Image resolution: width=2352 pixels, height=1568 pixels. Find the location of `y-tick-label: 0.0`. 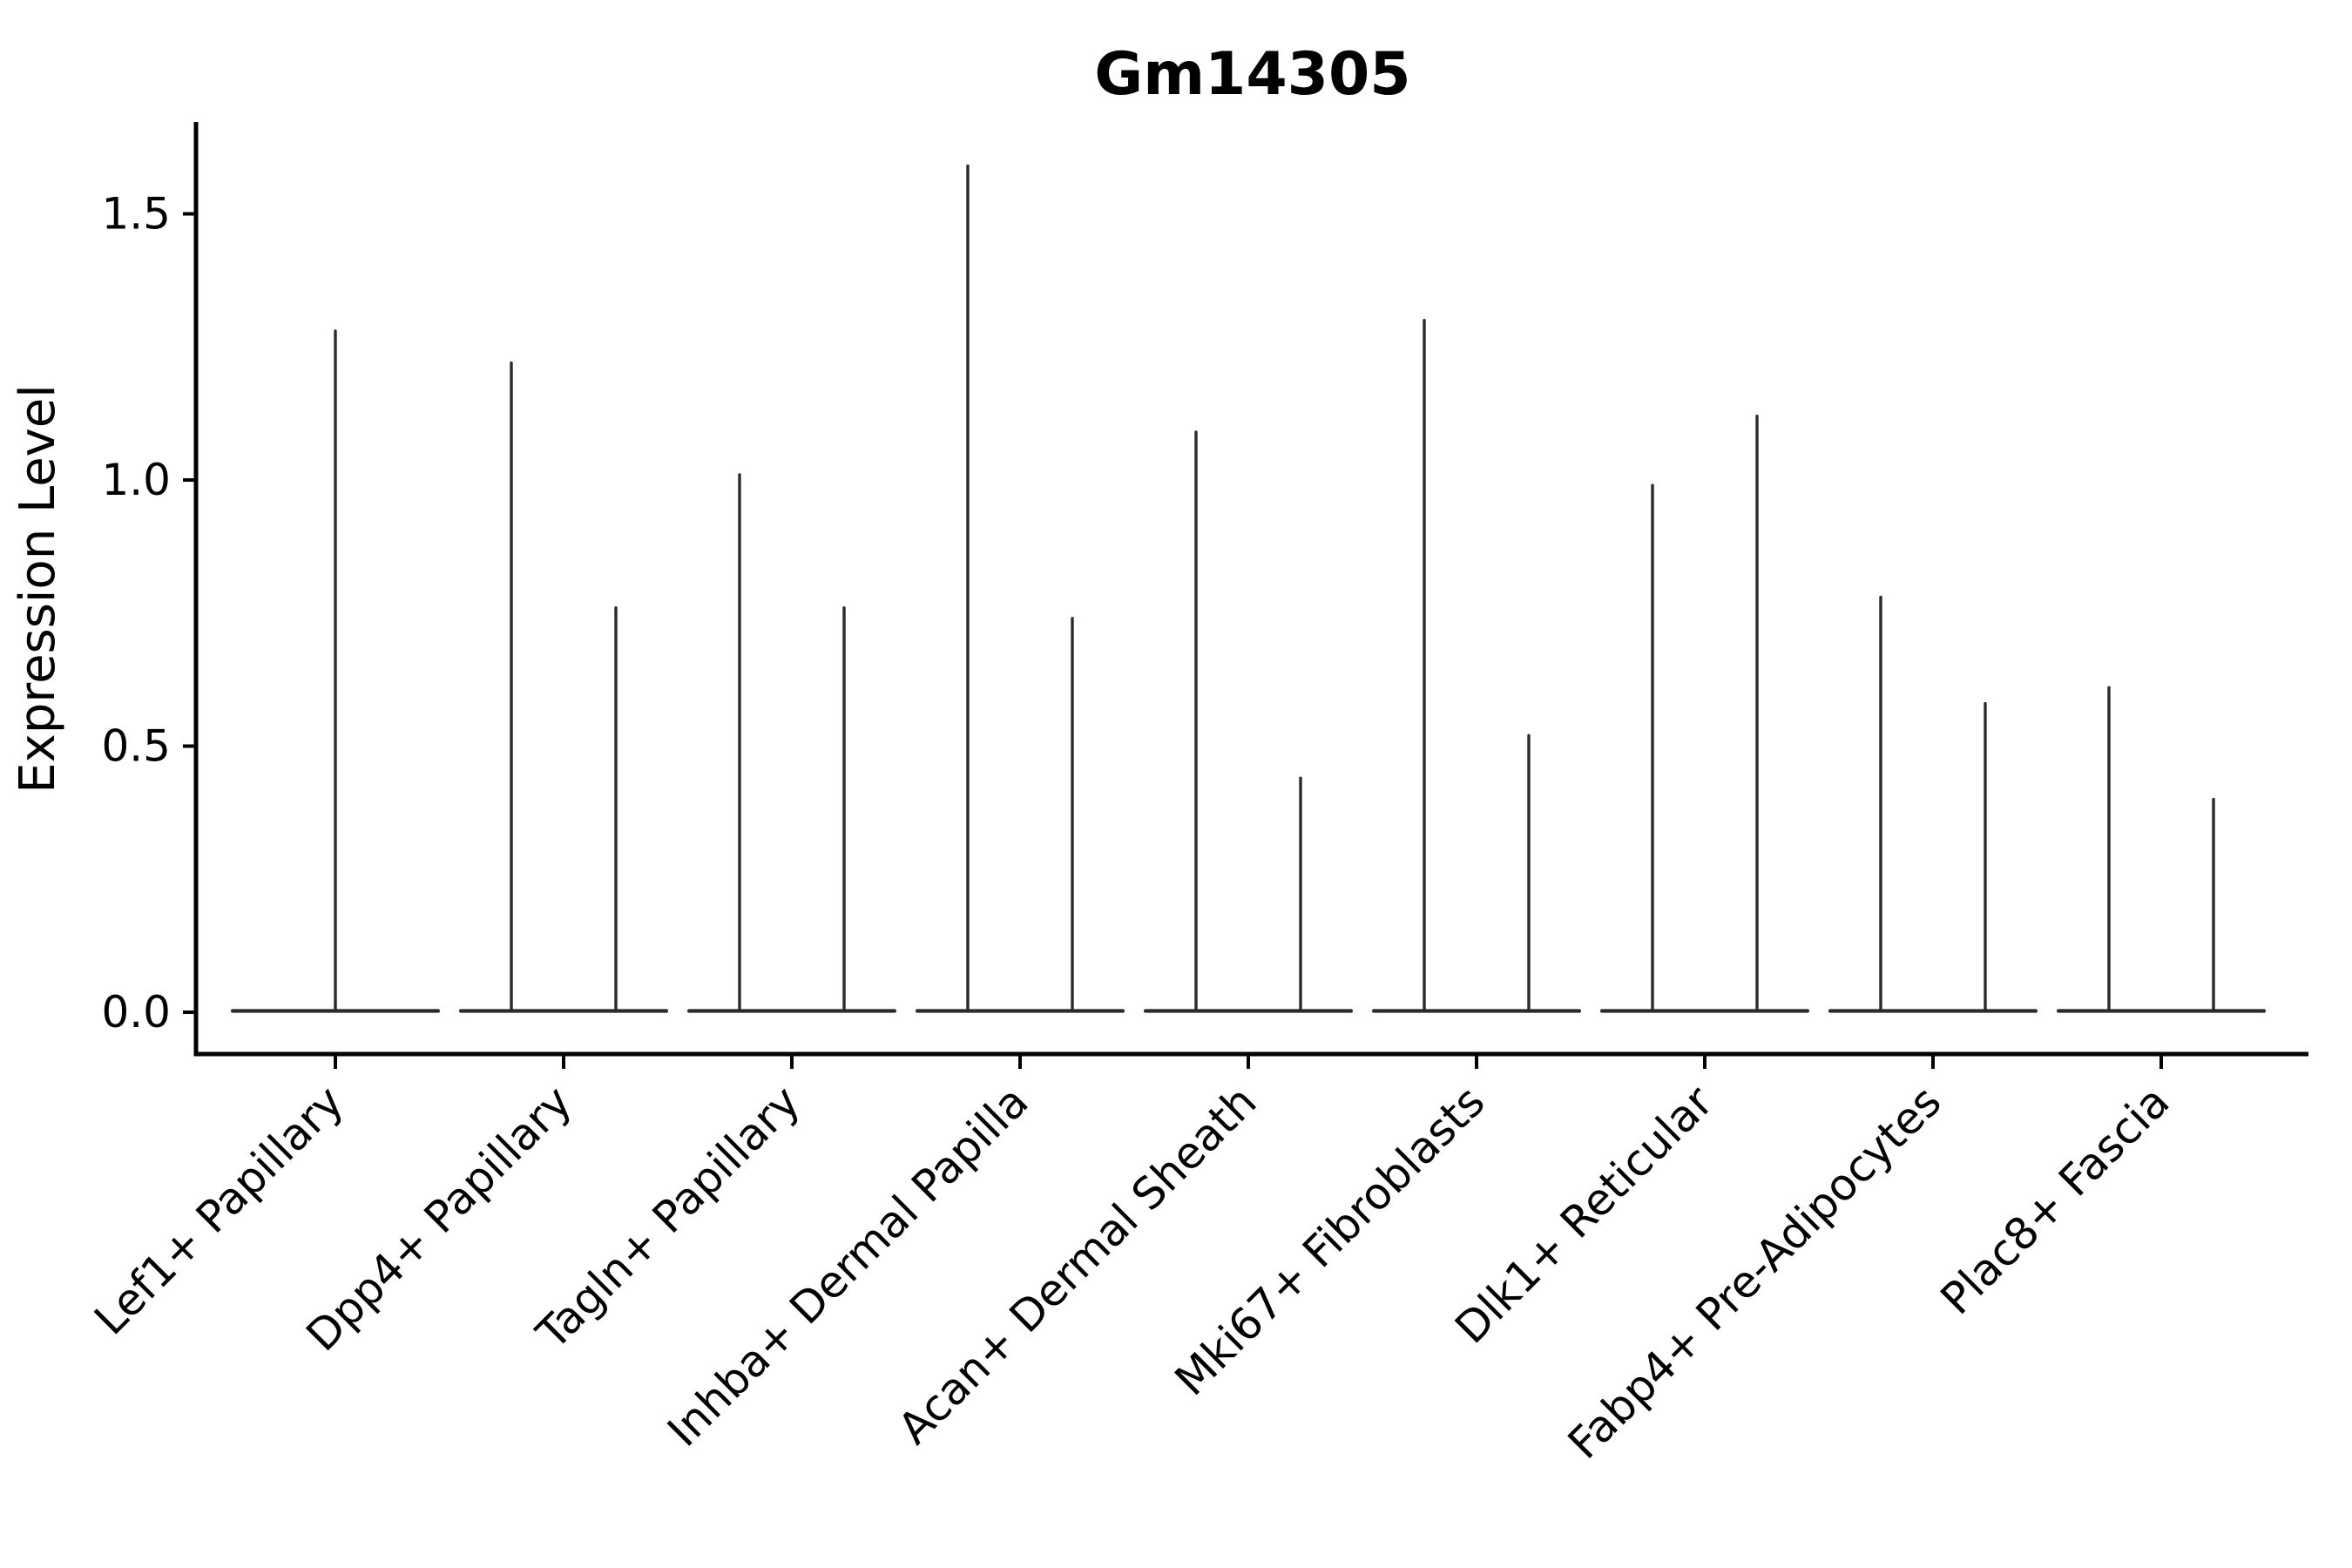

y-tick-label: 0.0 is located at coordinates (136, 1012).